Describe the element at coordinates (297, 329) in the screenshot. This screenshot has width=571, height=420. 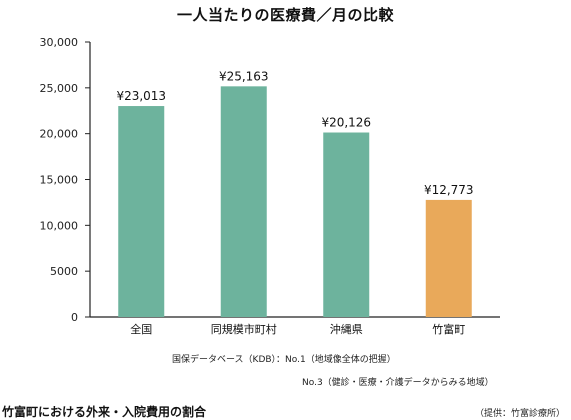
I see `category-labels: 全国 同規模市町村 沖縄県 竹富町` at that location.